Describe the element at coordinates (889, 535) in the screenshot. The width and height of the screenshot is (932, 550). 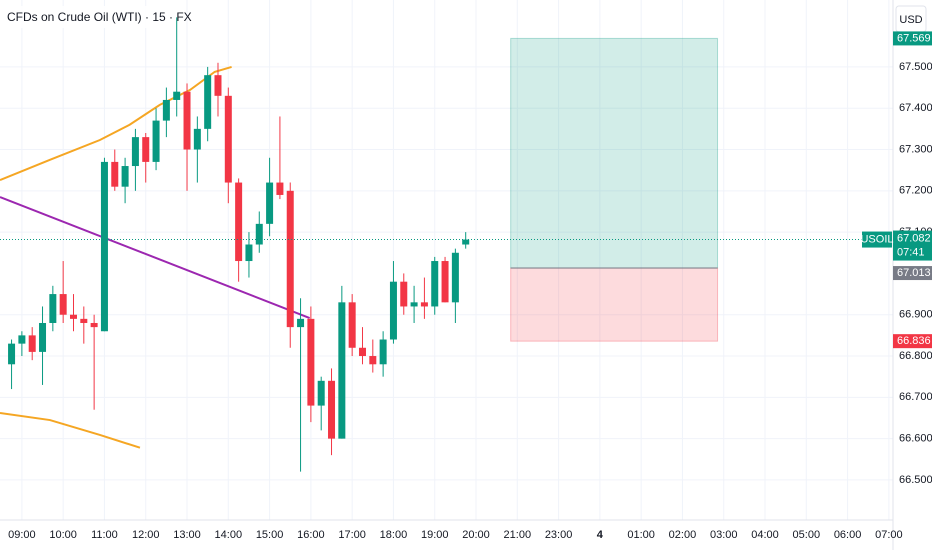
I see `x-tick-label: 07:00` at that location.